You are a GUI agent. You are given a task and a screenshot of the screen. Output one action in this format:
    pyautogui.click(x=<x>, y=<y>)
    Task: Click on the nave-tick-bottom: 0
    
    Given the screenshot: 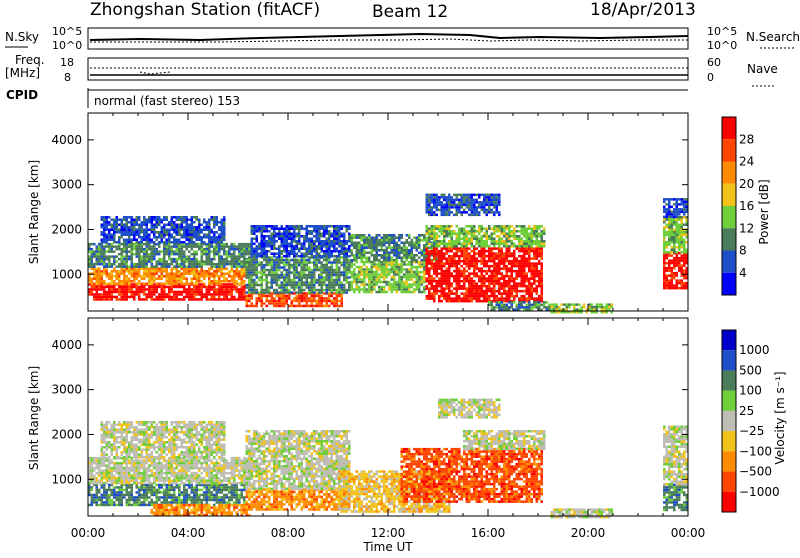 What is the action you would take?
    pyautogui.click(x=710, y=77)
    